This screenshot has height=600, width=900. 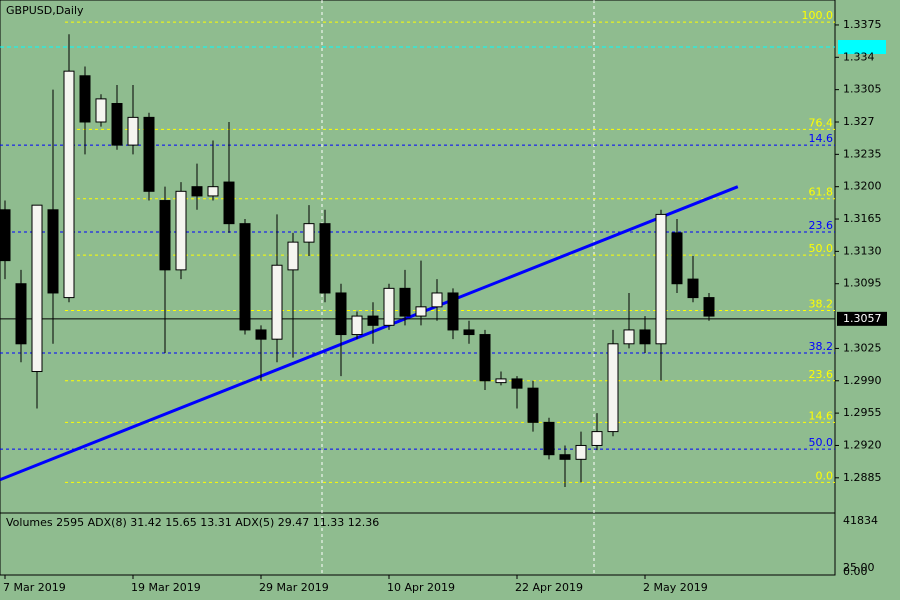 What do you see at coordinates (862, 380) in the screenshot?
I see `y-tick-label: 1.2990` at bounding box center [862, 380].